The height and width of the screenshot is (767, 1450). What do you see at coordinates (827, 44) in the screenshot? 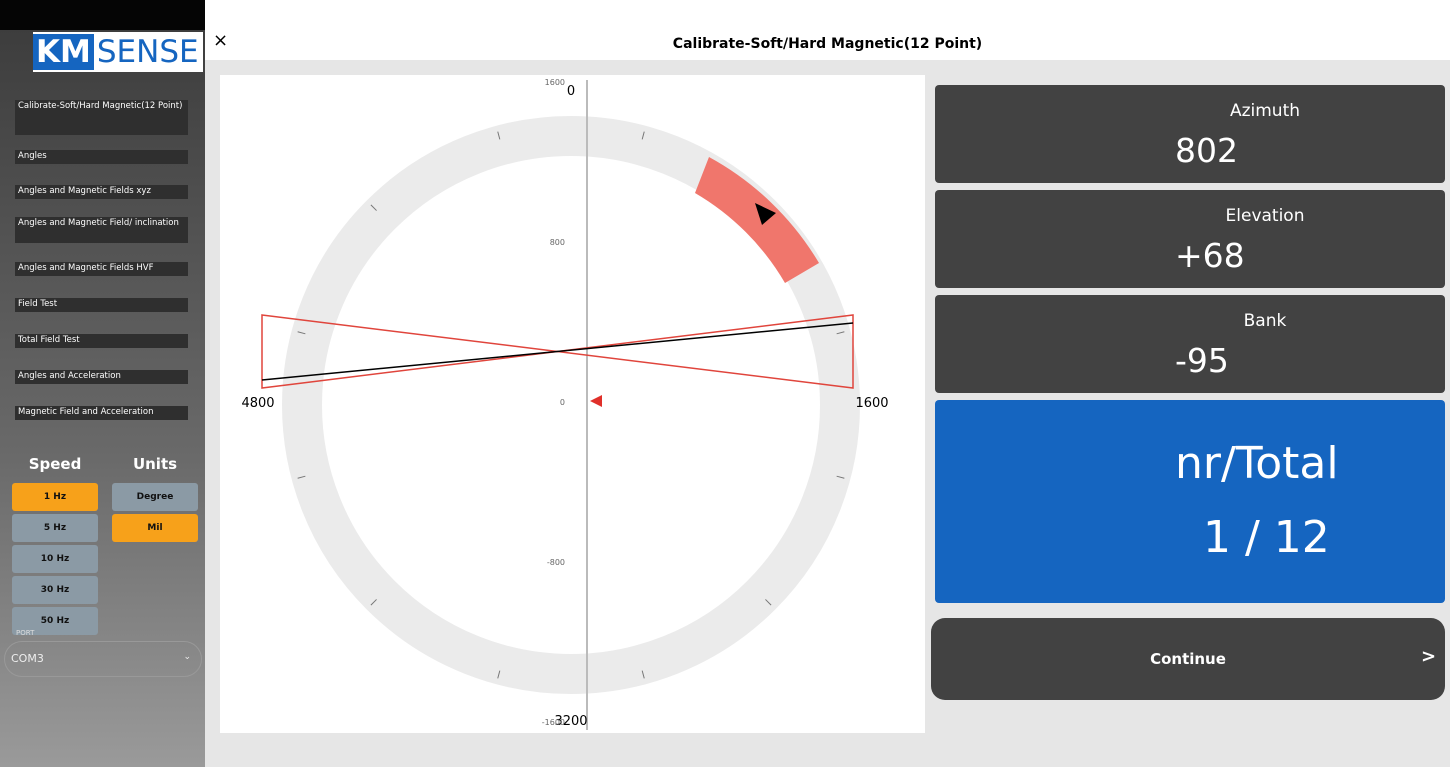
I see `page-title: Calibrate-Soft/Hard Magnetic(12 Point)` at bounding box center [827, 44].